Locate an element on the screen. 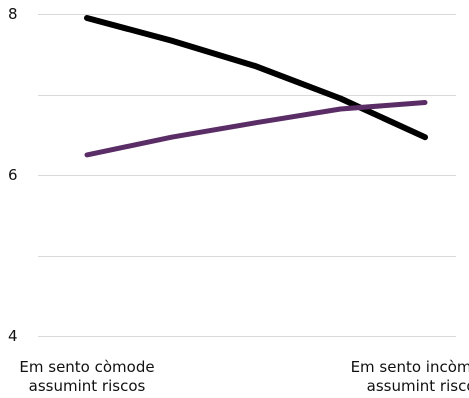 The image size is (469, 398). y-axis-ticks: 4 6 8 is located at coordinates (13, 175).